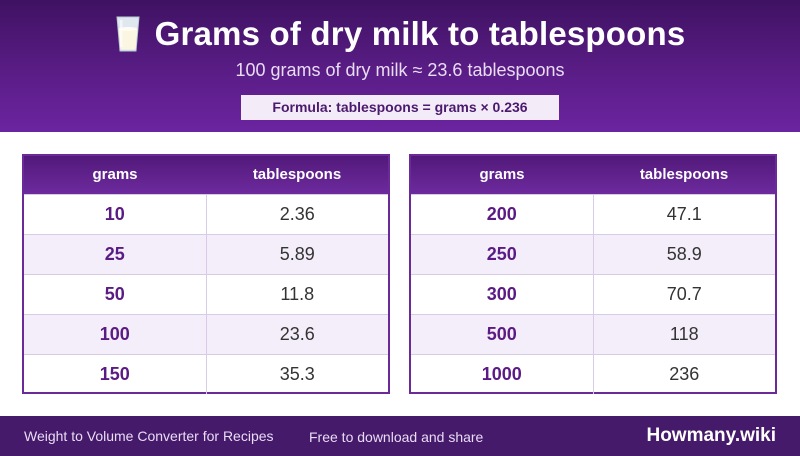 The height and width of the screenshot is (456, 800). I want to click on milk-glass-icon, so click(128, 34).